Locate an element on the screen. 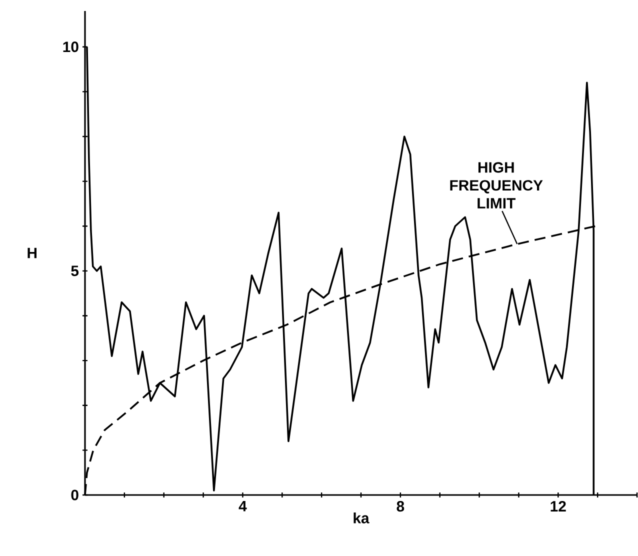 The width and height of the screenshot is (638, 556). x-tick-label: 4 is located at coordinates (242, 506).